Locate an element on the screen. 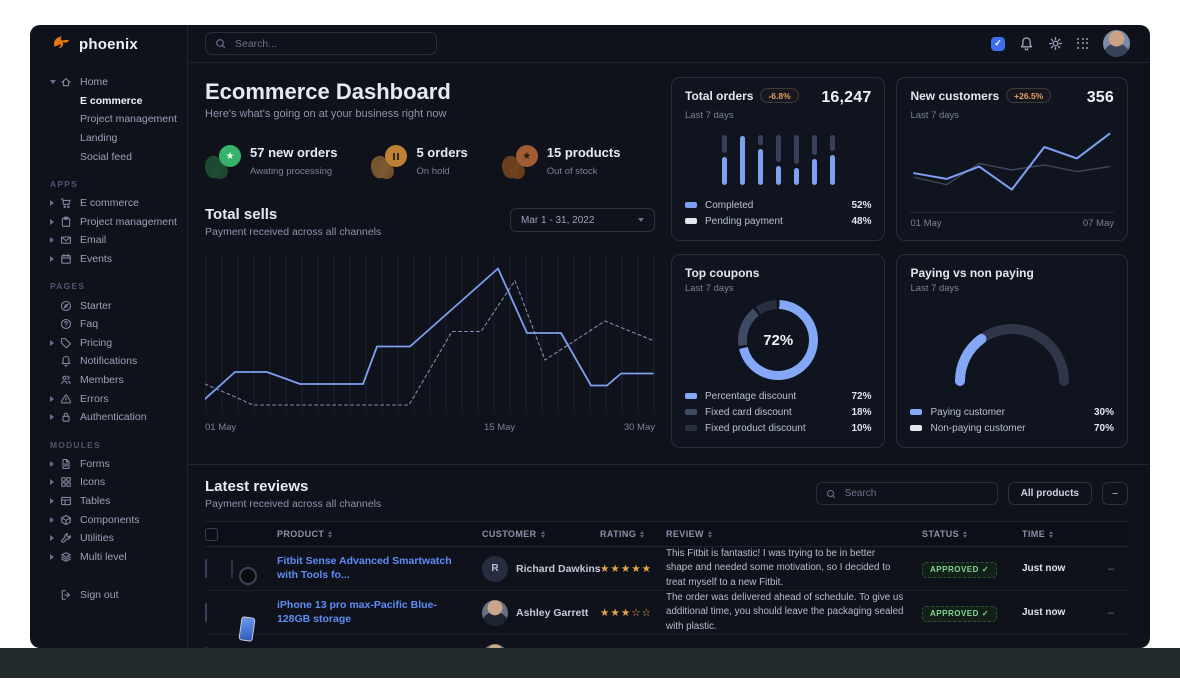 Image resolution: width=1180 pixels, height=700 pixels. sidebar-item-icons: Icons is located at coordinates (115, 482).